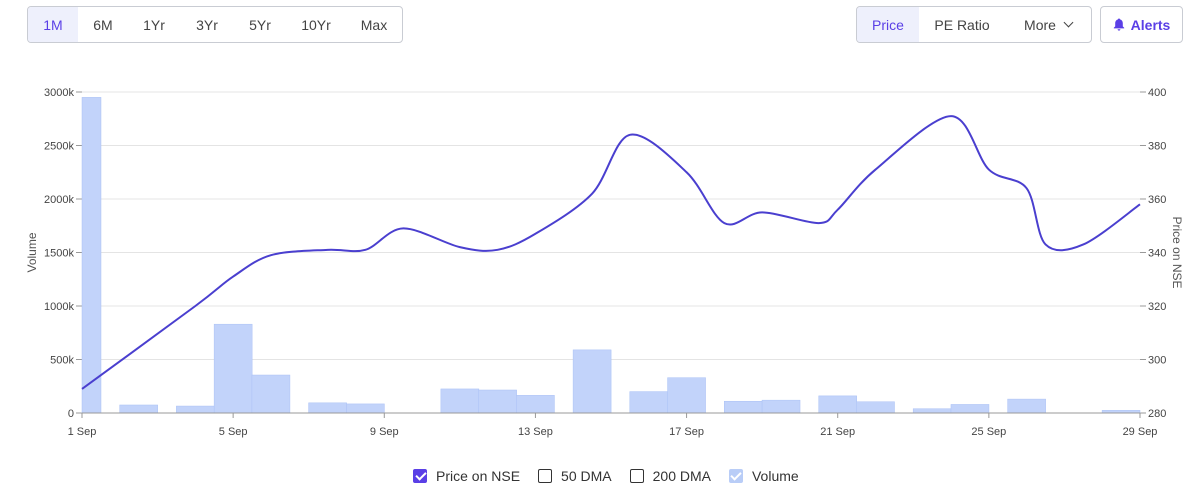  Describe the element at coordinates (260, 24) in the screenshot. I see `range-button-5yr: 5Yr` at that location.